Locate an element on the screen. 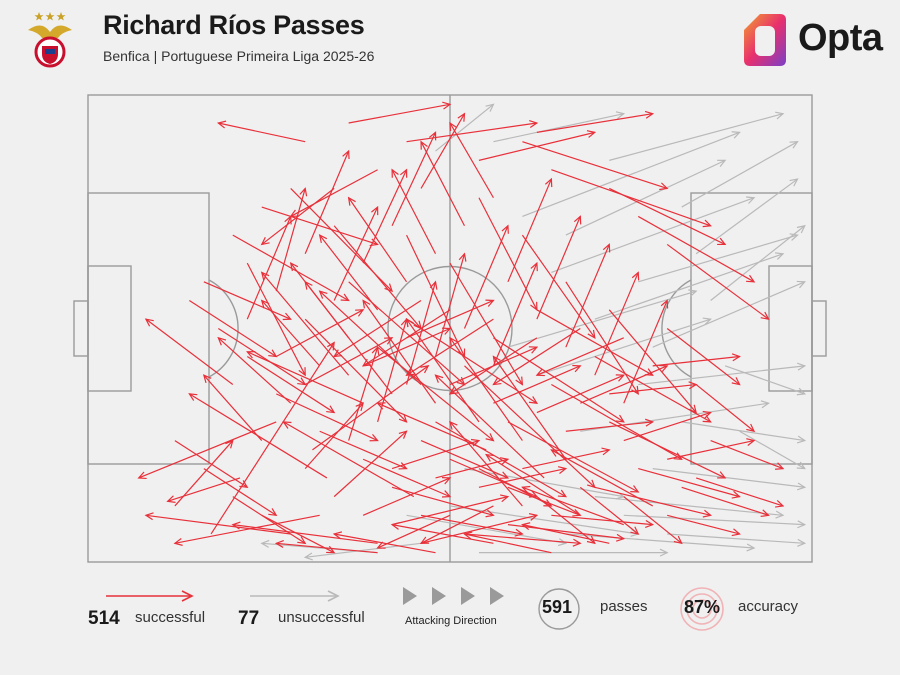 The height and width of the screenshot is (675, 900). accuracy-label: accuracy is located at coordinates (768, 606).